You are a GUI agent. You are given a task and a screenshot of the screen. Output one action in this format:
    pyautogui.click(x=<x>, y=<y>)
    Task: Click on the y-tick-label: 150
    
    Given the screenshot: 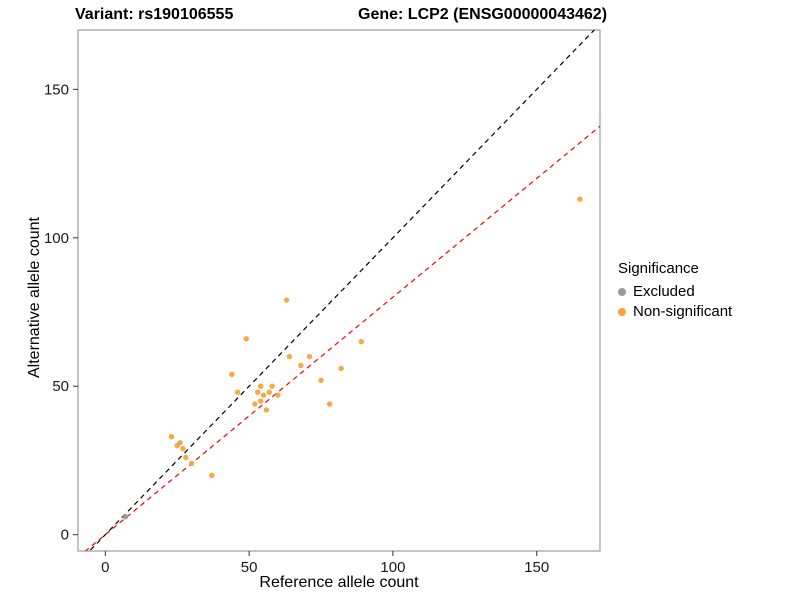 What is the action you would take?
    pyautogui.click(x=56, y=89)
    